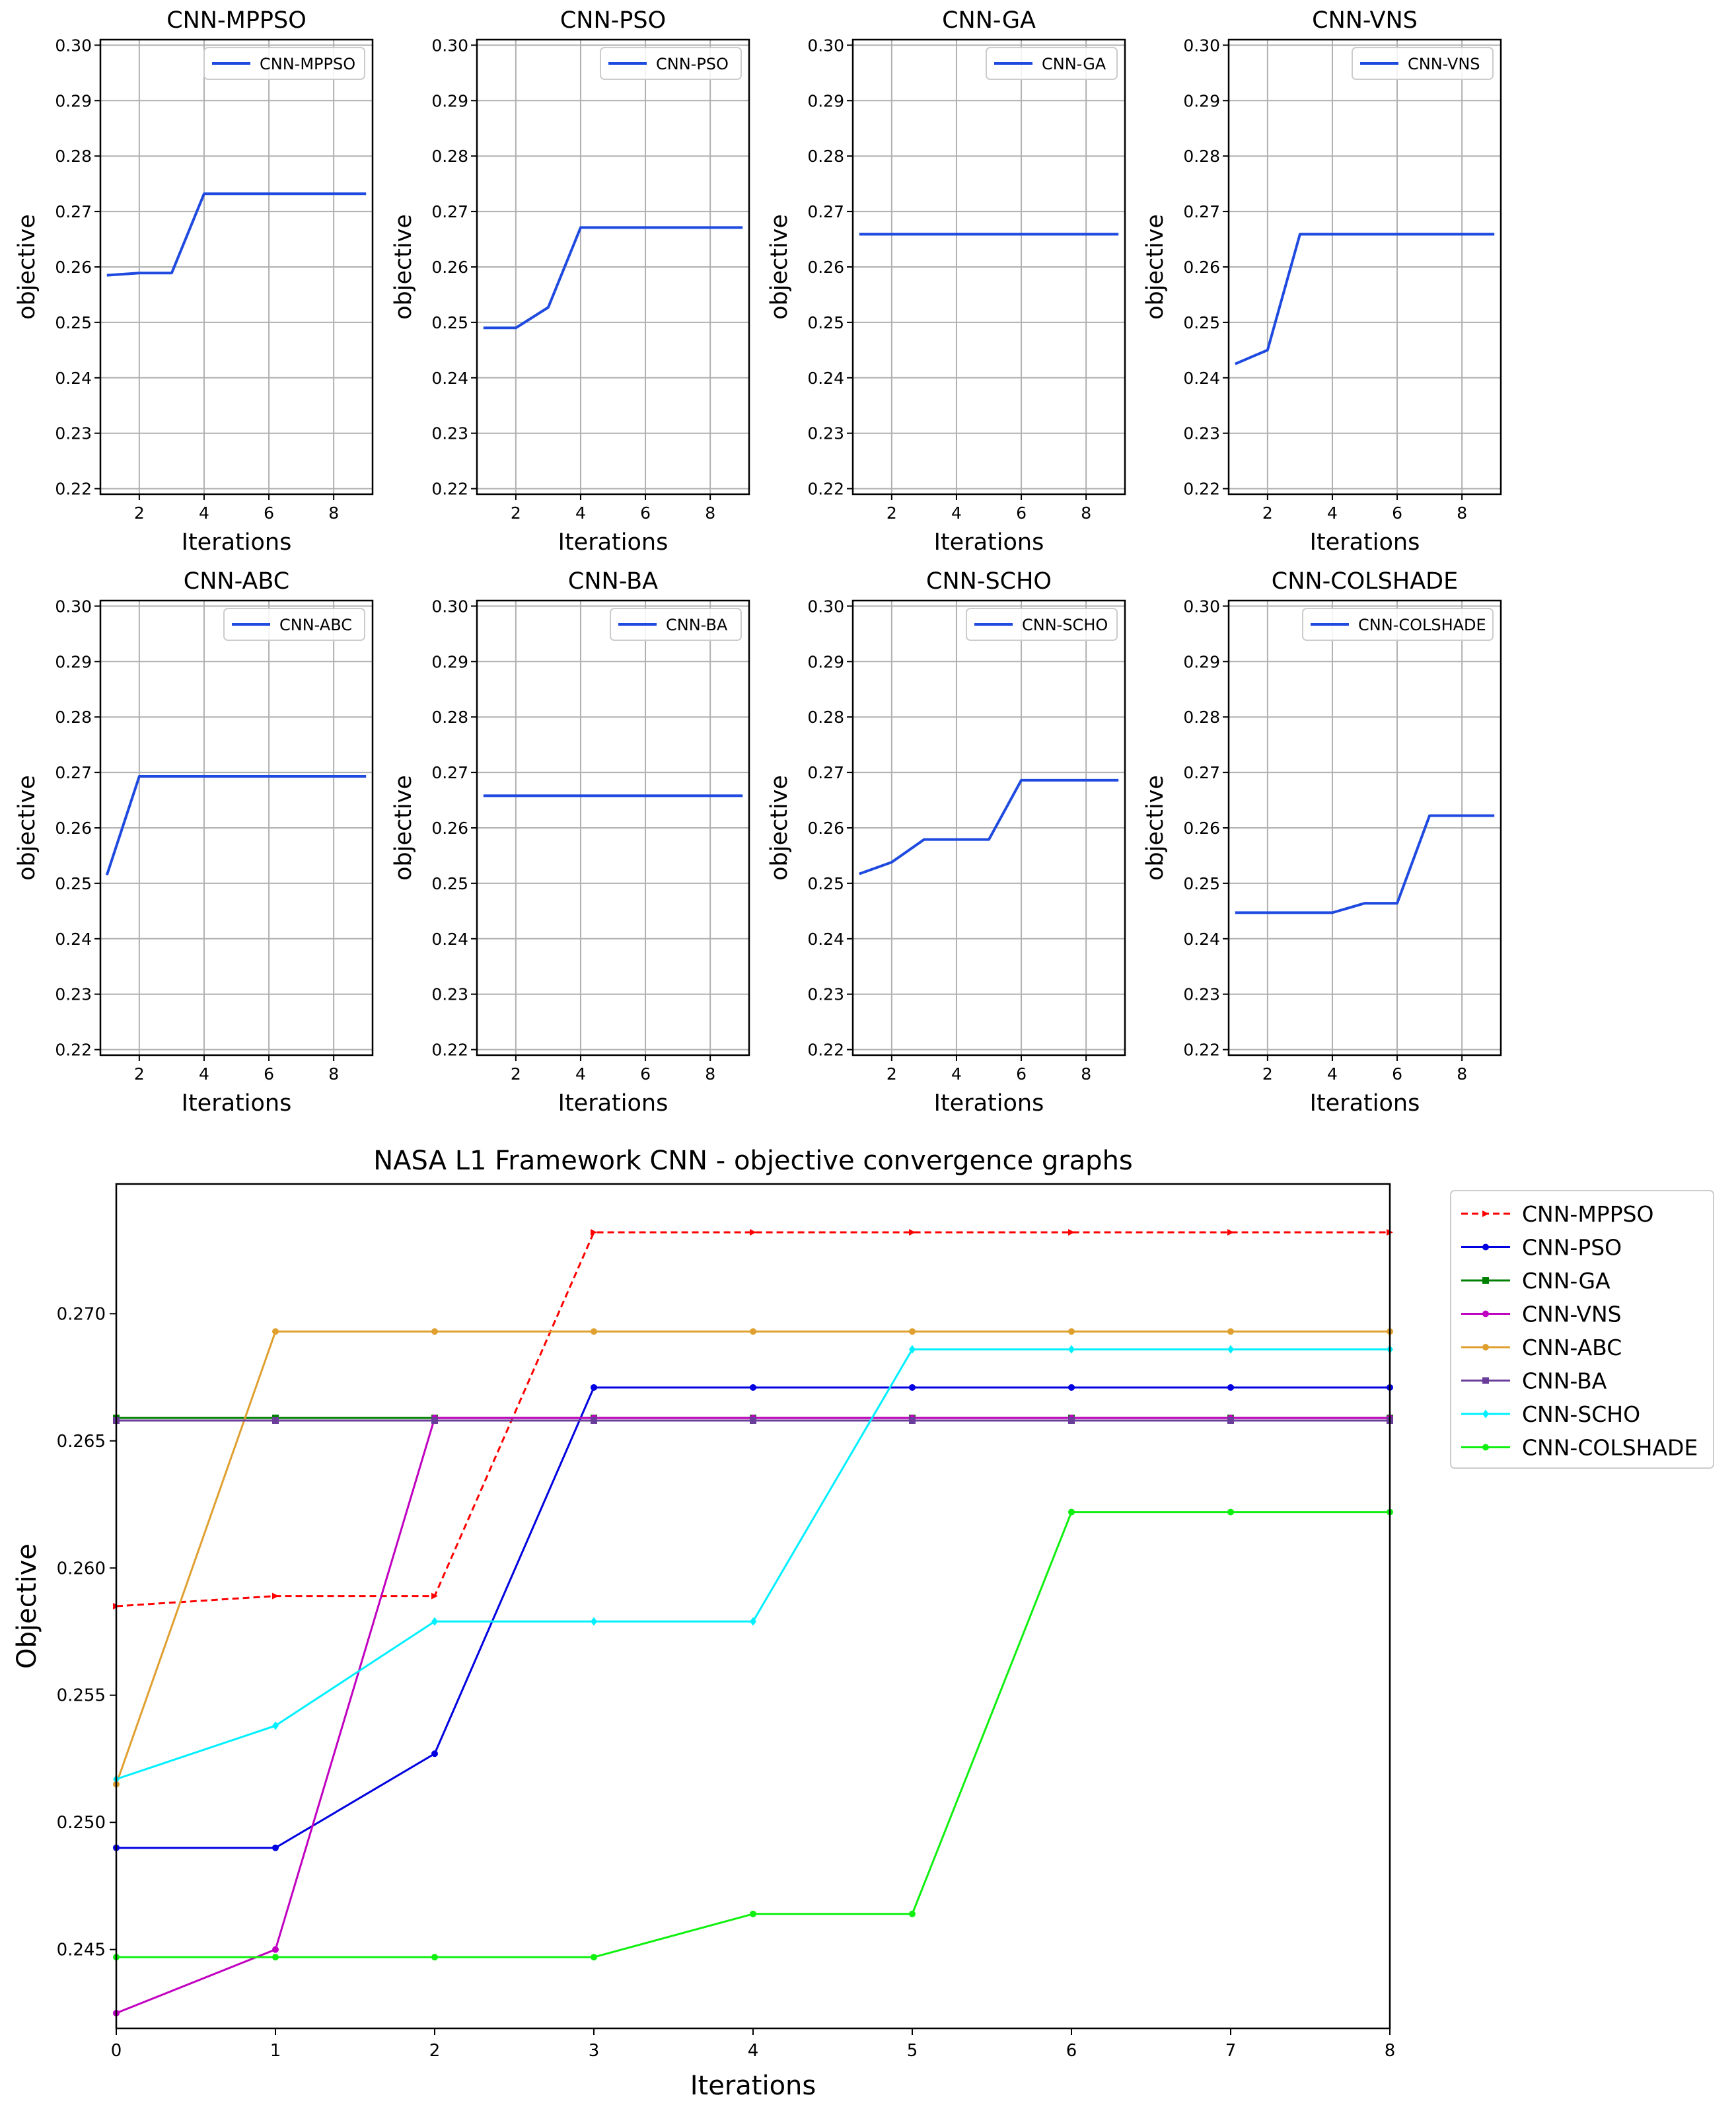 This screenshot has width=1736, height=2107. Describe the element at coordinates (1572, 1347) in the screenshot. I see `legend-label: CNN-ABC` at that location.